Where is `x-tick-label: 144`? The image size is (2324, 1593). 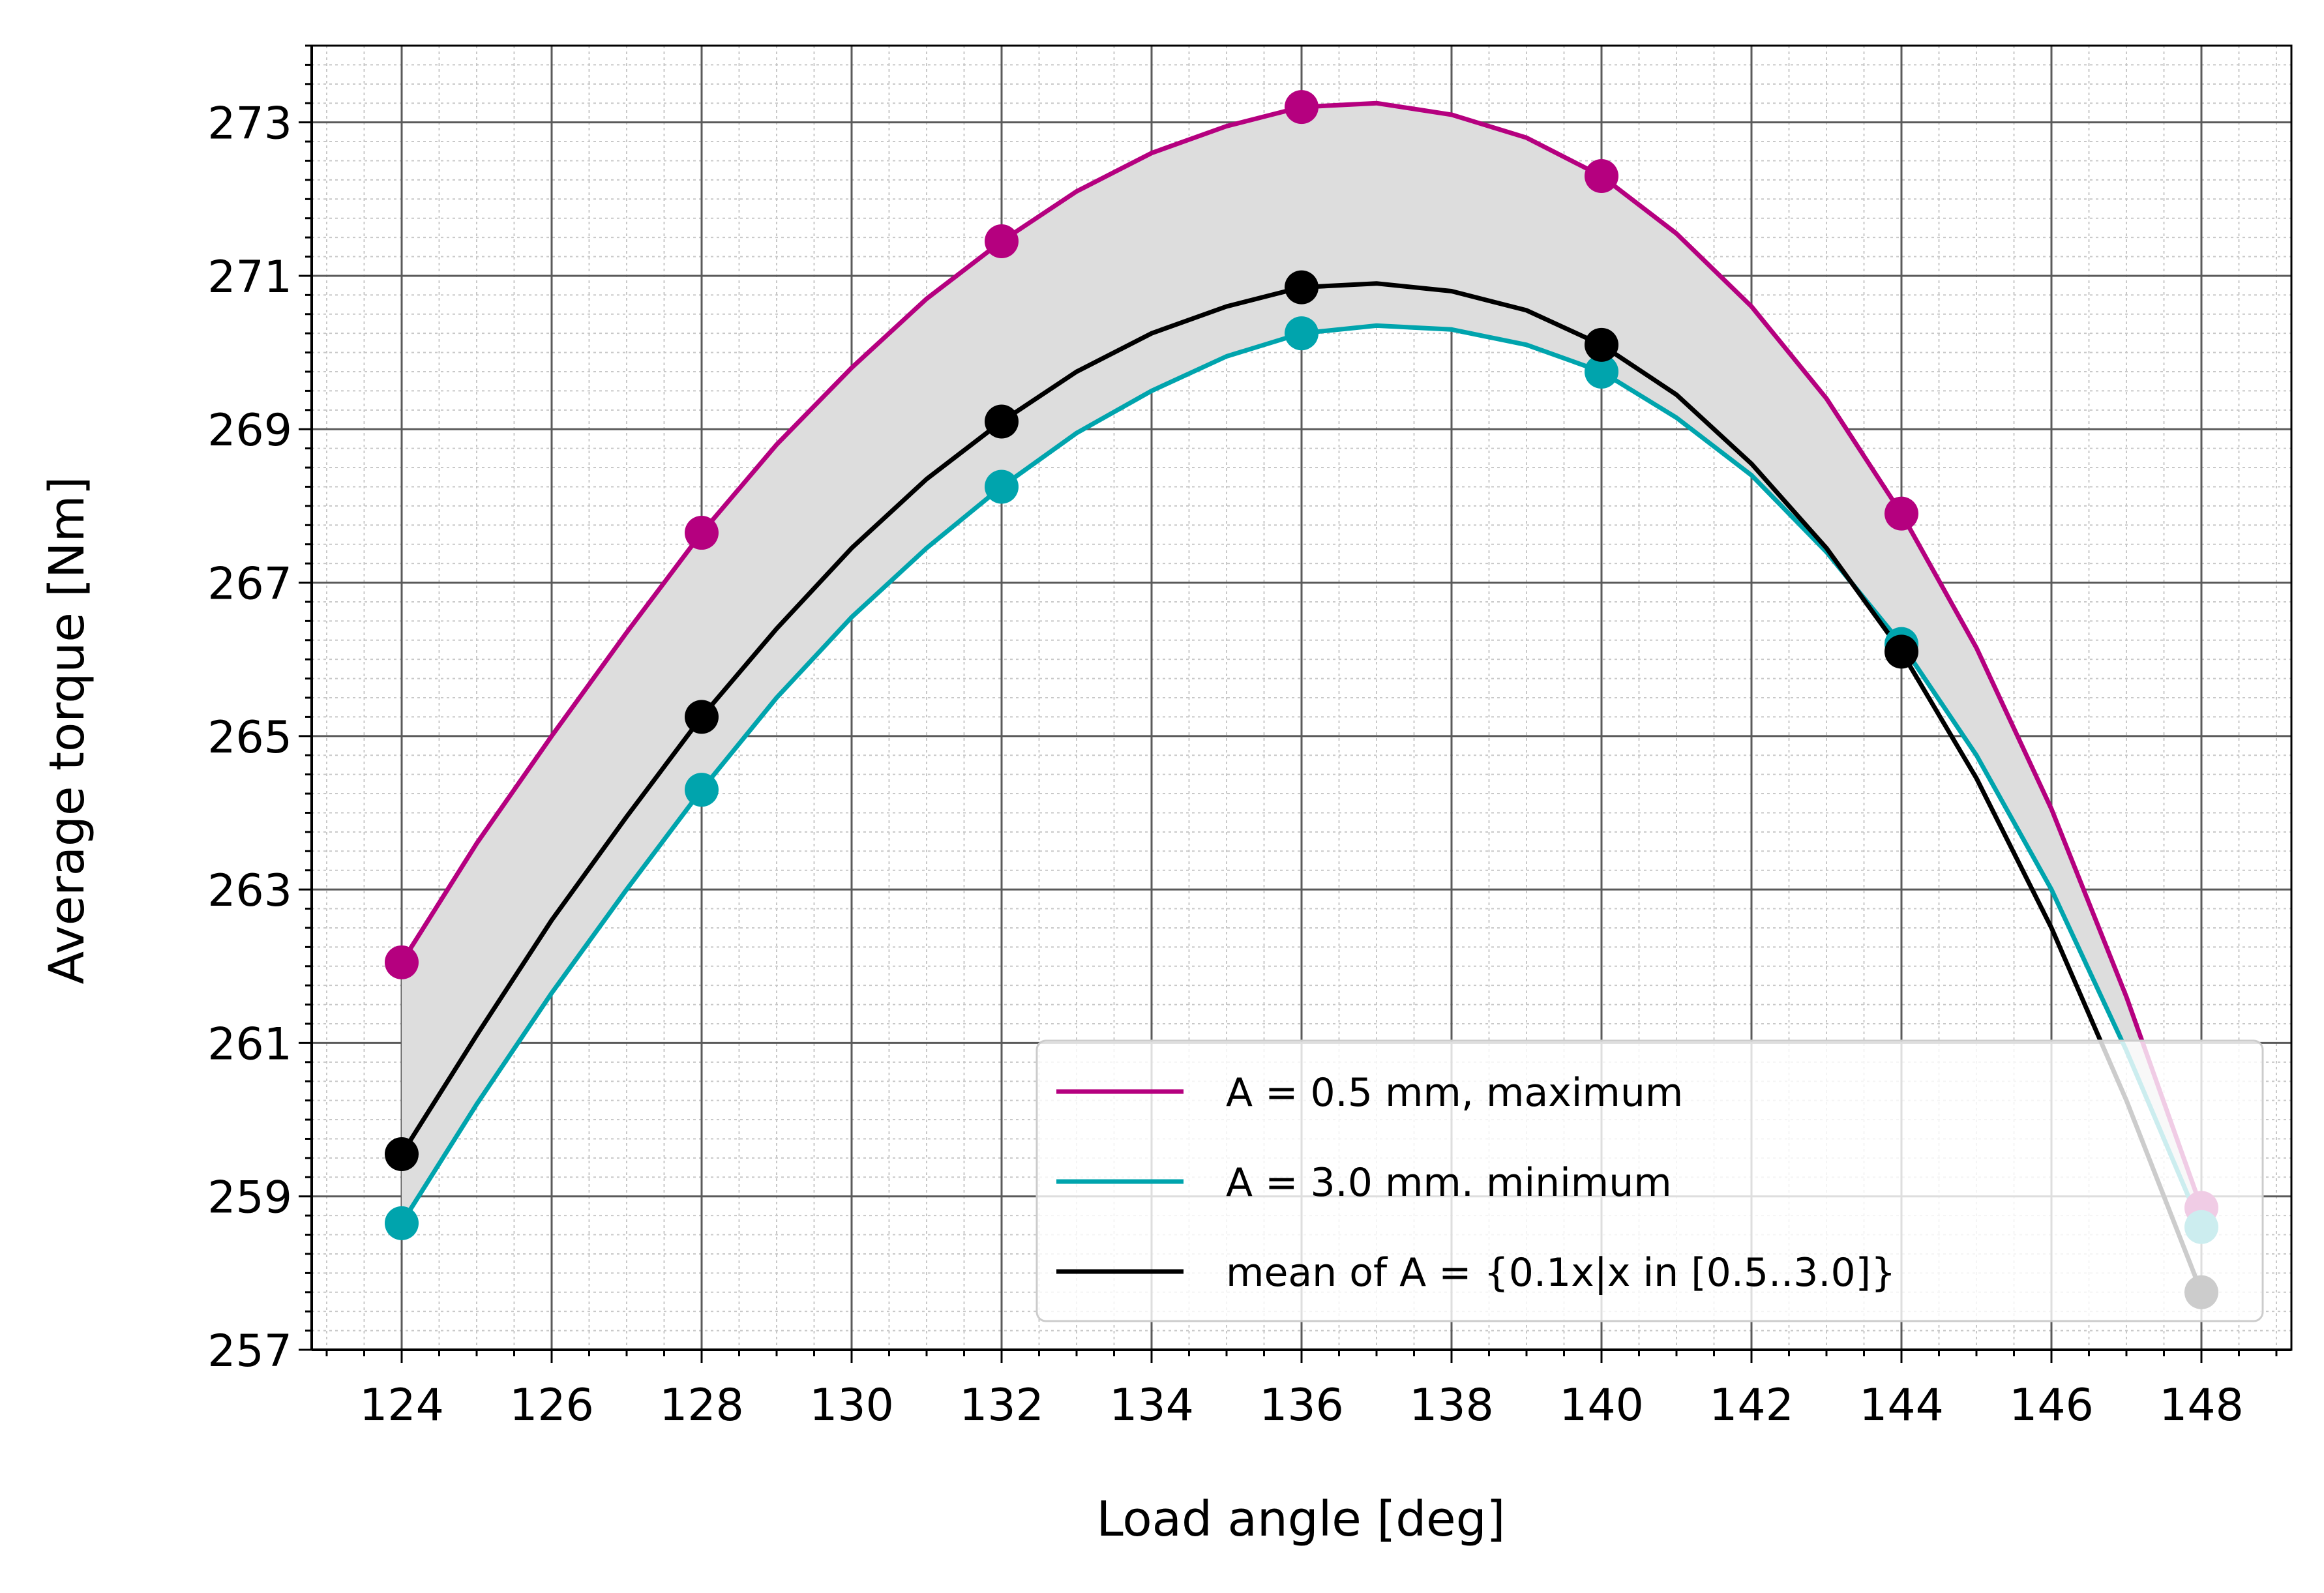
x-tick-label: 144 is located at coordinates (1901, 1406).